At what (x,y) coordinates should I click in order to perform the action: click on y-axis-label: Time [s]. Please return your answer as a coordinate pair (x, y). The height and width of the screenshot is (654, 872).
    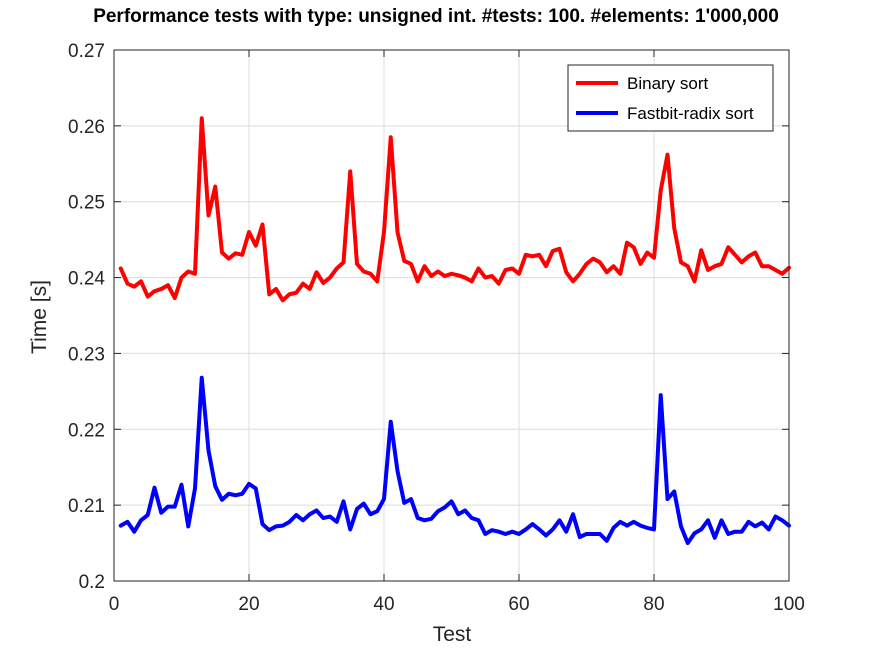
    Looking at the image, I should click on (39, 317).